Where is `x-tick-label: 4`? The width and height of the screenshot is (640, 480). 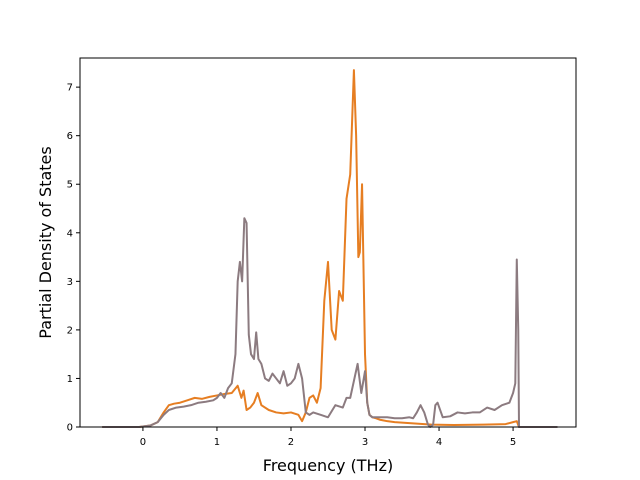
x-tick-label: 4 is located at coordinates (439, 442).